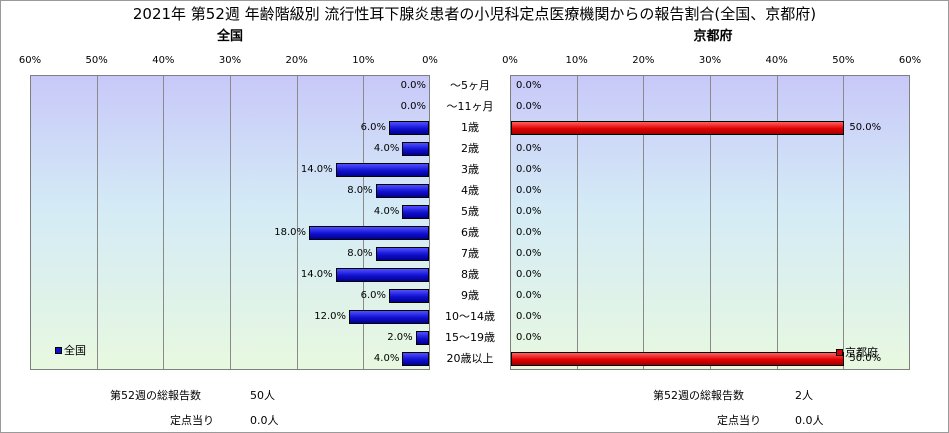 This screenshot has width=949, height=433. What do you see at coordinates (809, 420) in the screenshot?
I see `kyoto-per-value: 0.0人` at bounding box center [809, 420].